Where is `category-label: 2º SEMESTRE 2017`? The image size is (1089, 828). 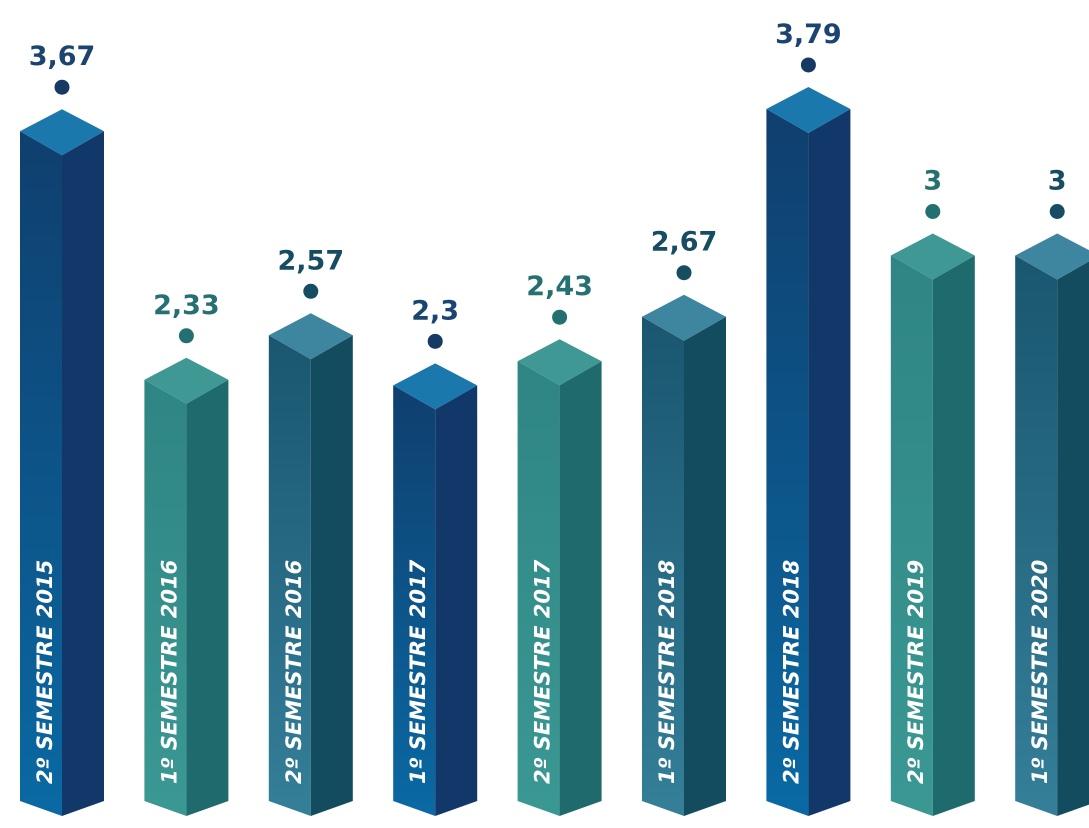 category-label: 2º SEMESTRE 2017 is located at coordinates (543, 671).